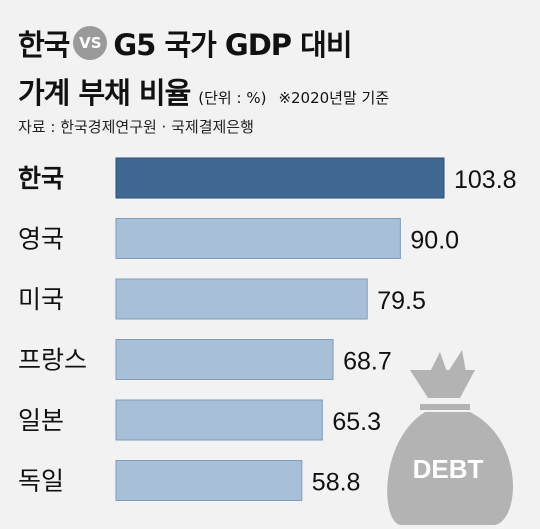 The image size is (540, 529). What do you see at coordinates (401, 301) in the screenshot?
I see `value-label: 79.5` at bounding box center [401, 301].